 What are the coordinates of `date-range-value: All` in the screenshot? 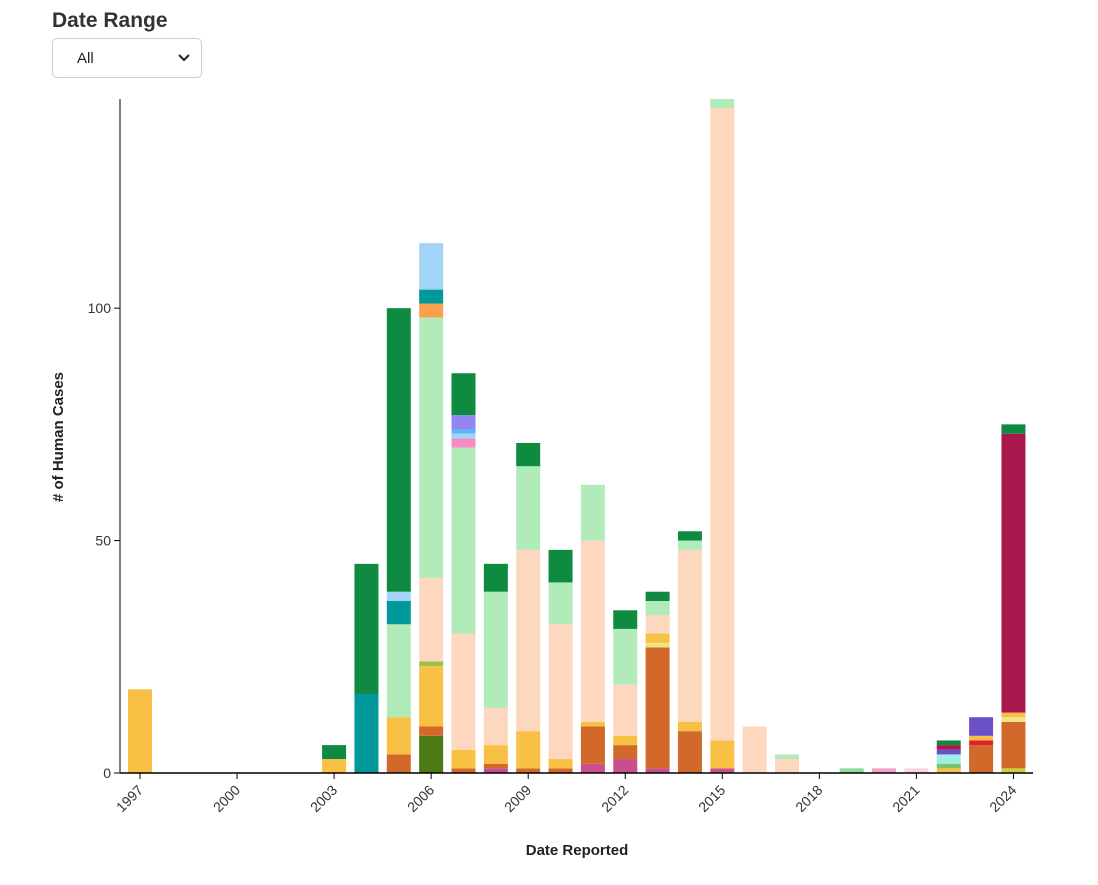 It's located at (85, 58).